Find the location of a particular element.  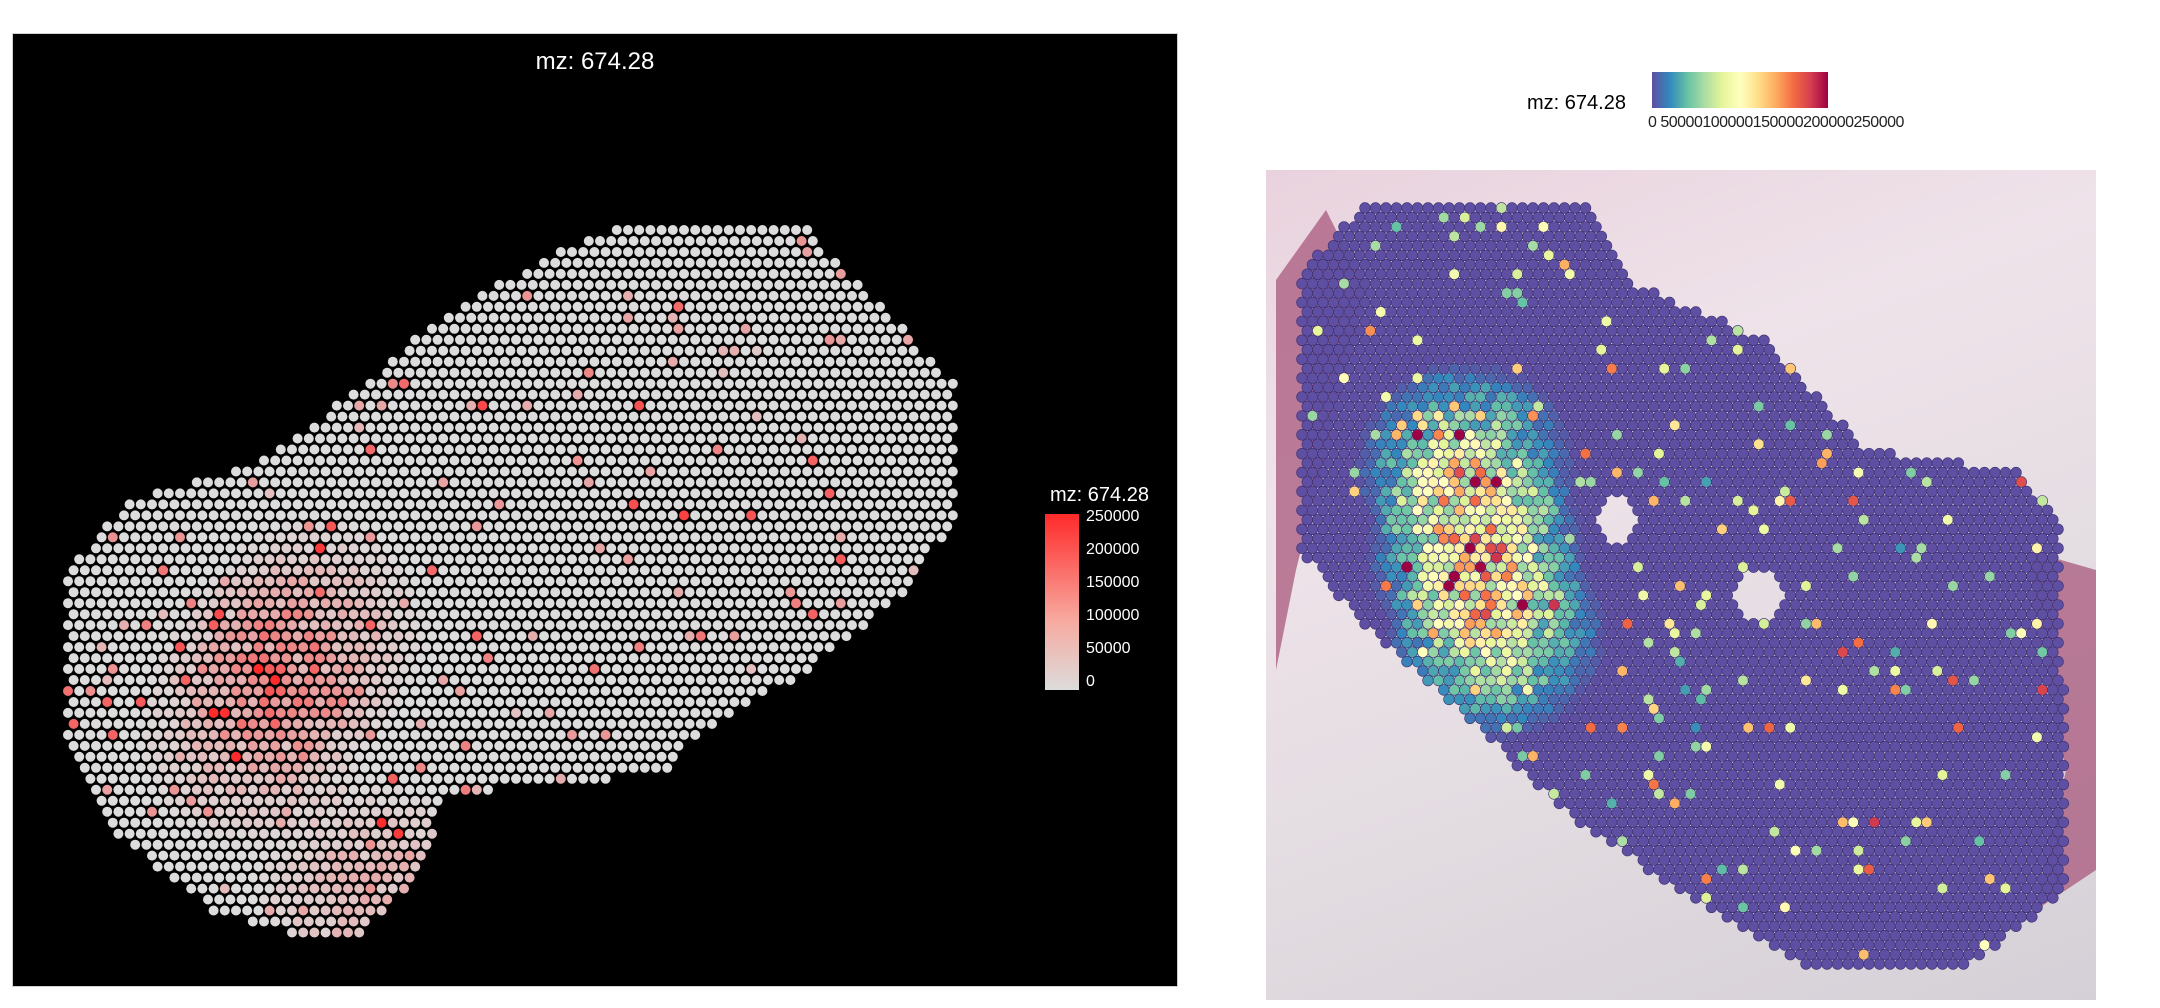

left-chart-title: mz: 674.28 is located at coordinates (595, 61).